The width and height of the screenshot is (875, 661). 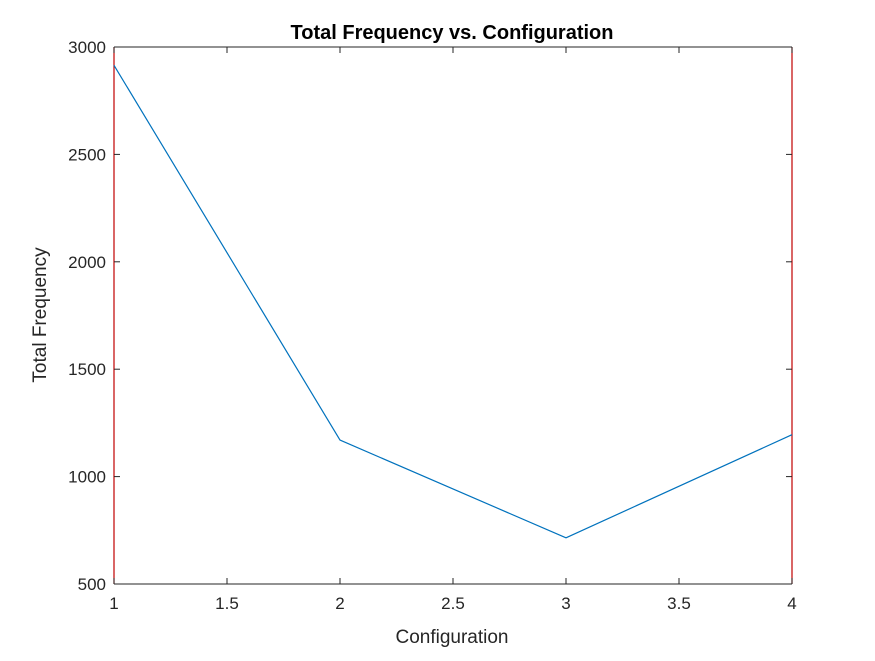 I want to click on x-tick-label: 1.5, so click(x=227, y=603).